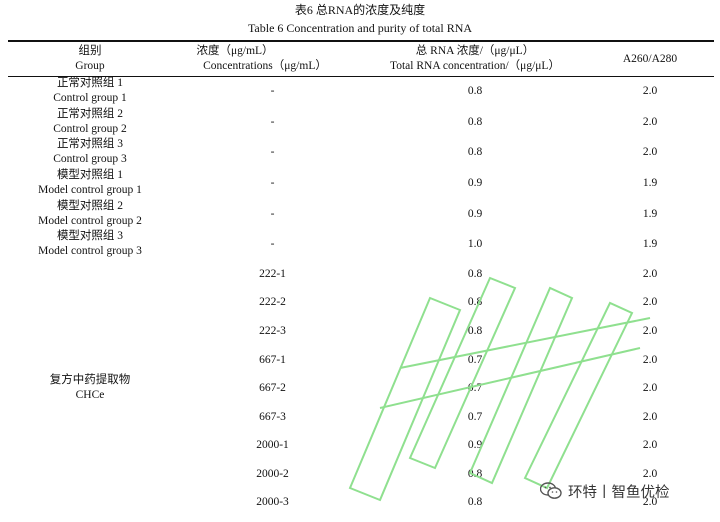 Image resolution: width=720 pixels, height=522 pixels. Describe the element at coordinates (90, 98) in the screenshot. I see `group-name-en: Control group 1` at that location.